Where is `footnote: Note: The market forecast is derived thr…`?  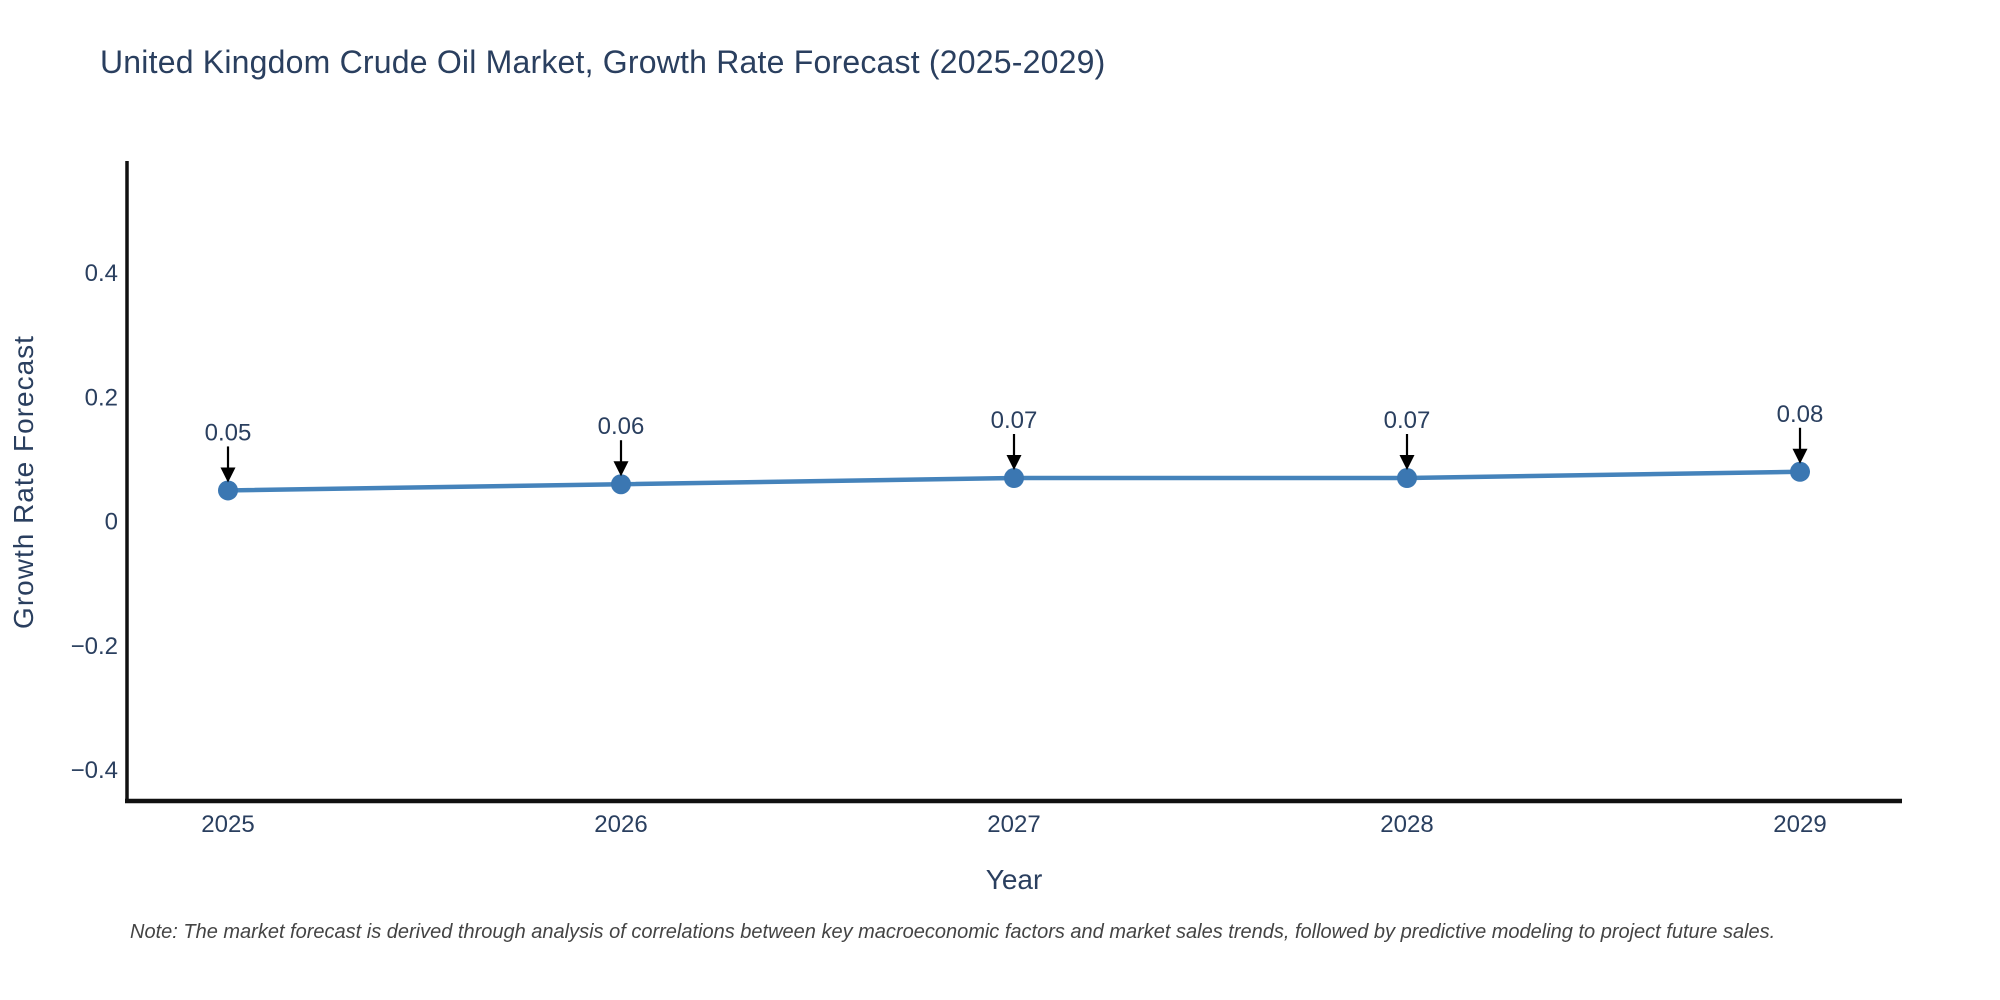
footnote: Note: The market forecast is derived thr… is located at coordinates (953, 932).